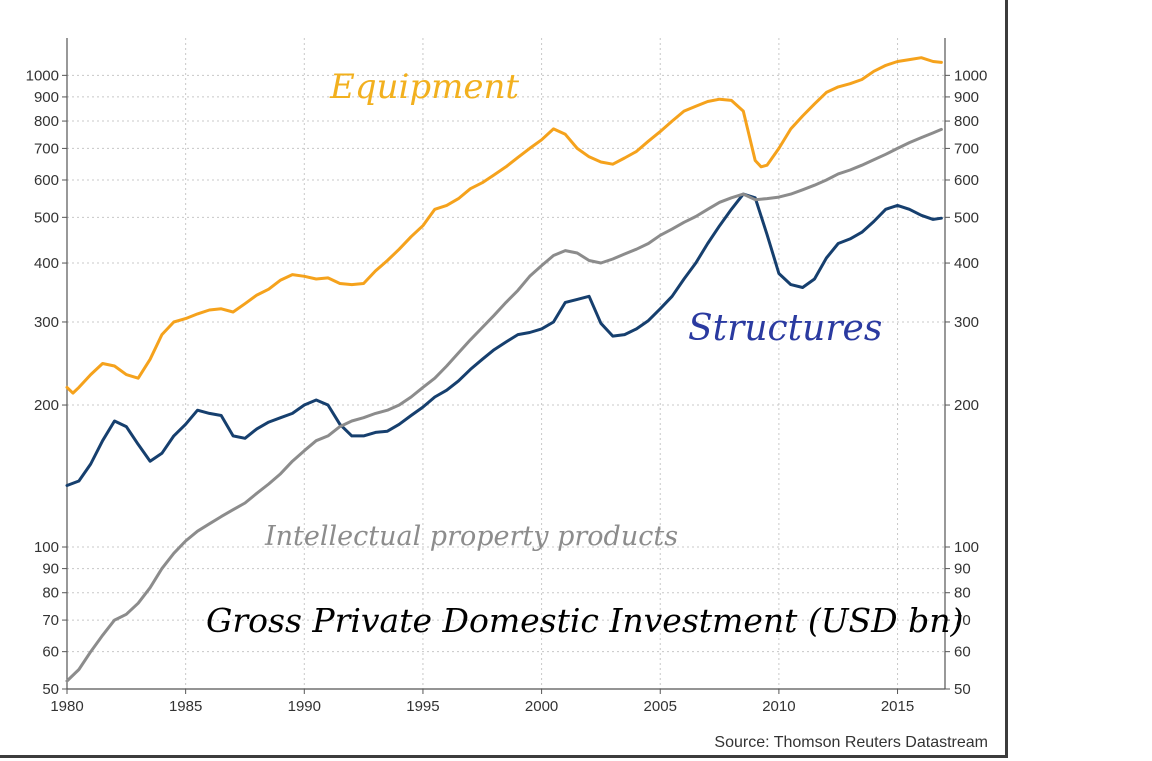  I want to click on y-tick-label-right: 80, so click(962, 593).